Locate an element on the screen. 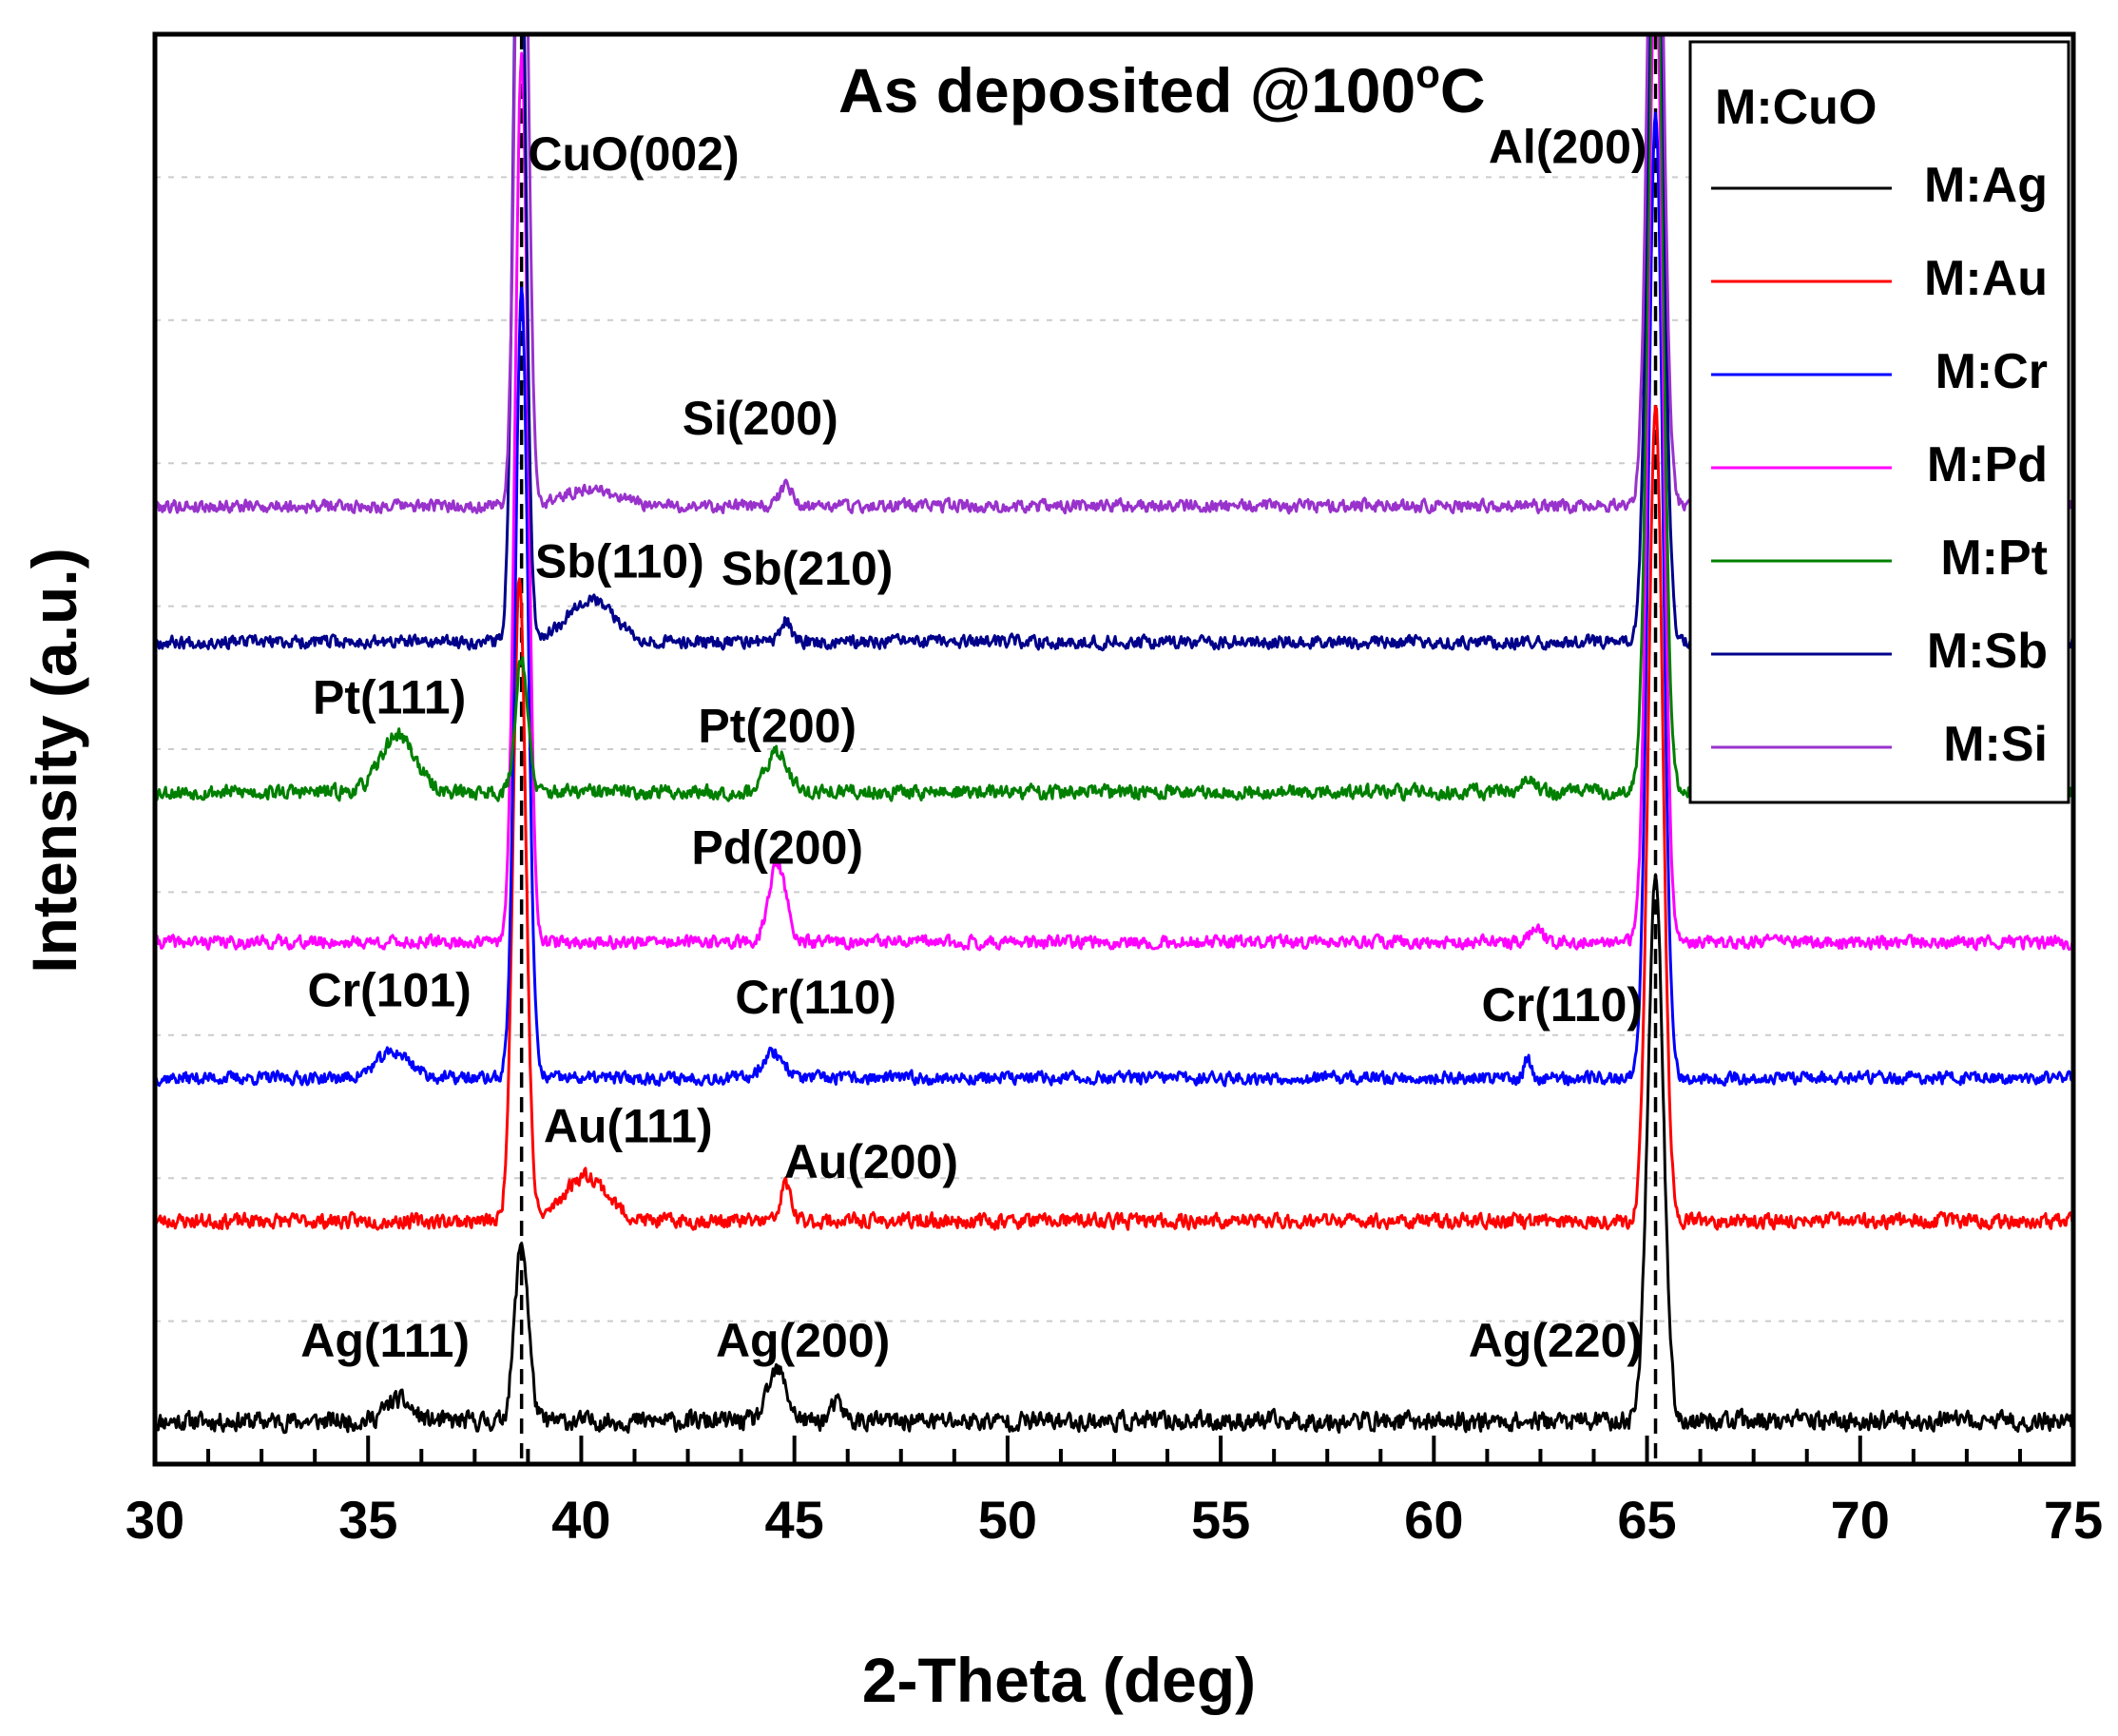 The image size is (2118, 1736). legend-label: M:Cr is located at coordinates (1991, 372).